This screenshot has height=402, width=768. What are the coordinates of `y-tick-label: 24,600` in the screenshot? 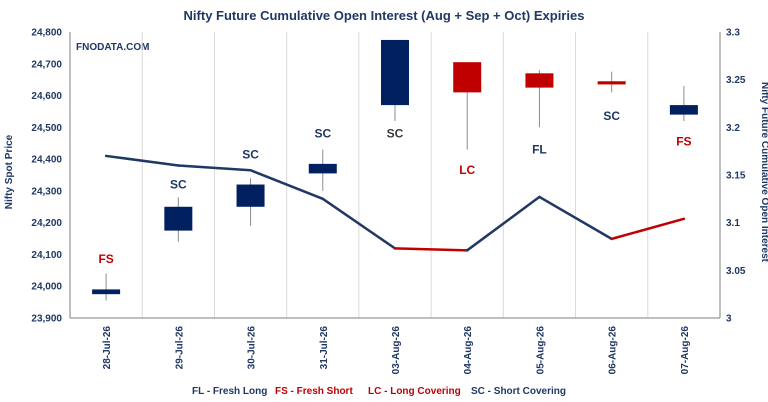 It's located at (46, 96).